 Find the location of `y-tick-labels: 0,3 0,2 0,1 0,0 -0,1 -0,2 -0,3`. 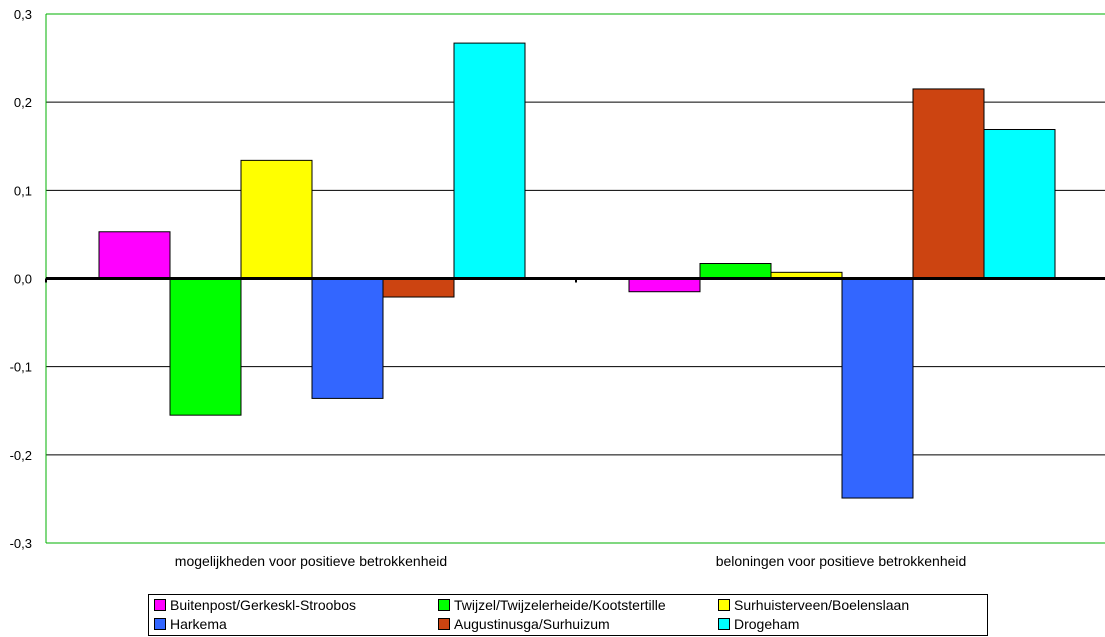

y-tick-labels: 0,3 0,2 0,1 0,0 -0,1 -0,2 -0,3 is located at coordinates (21, 279).